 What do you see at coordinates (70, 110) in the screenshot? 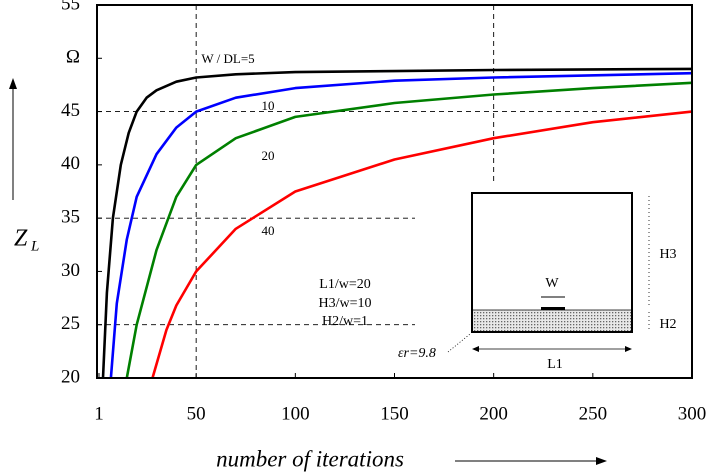
I see `y-tick-label: 45` at bounding box center [70, 110].